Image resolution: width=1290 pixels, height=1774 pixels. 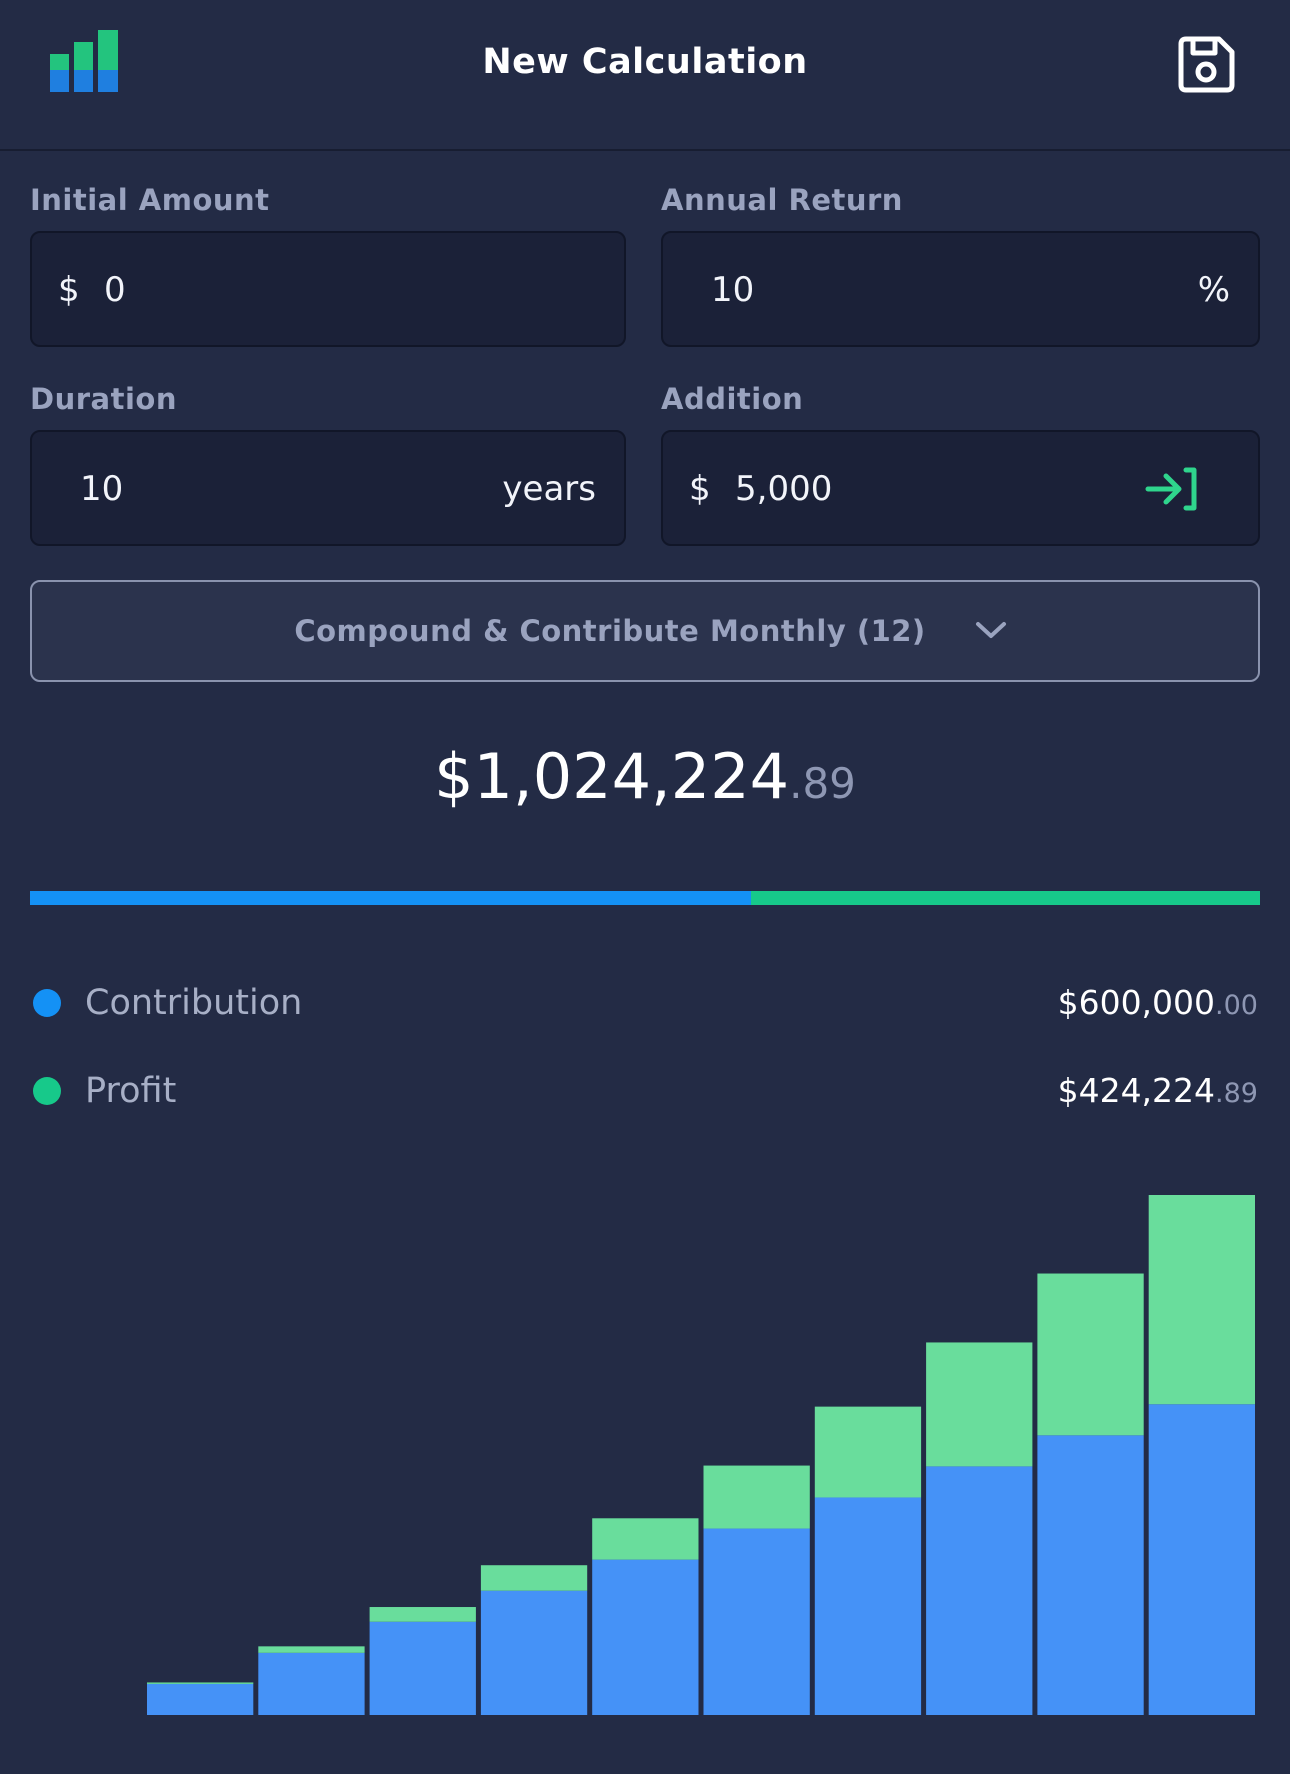 I want to click on addition-label: Addition, so click(x=732, y=399).